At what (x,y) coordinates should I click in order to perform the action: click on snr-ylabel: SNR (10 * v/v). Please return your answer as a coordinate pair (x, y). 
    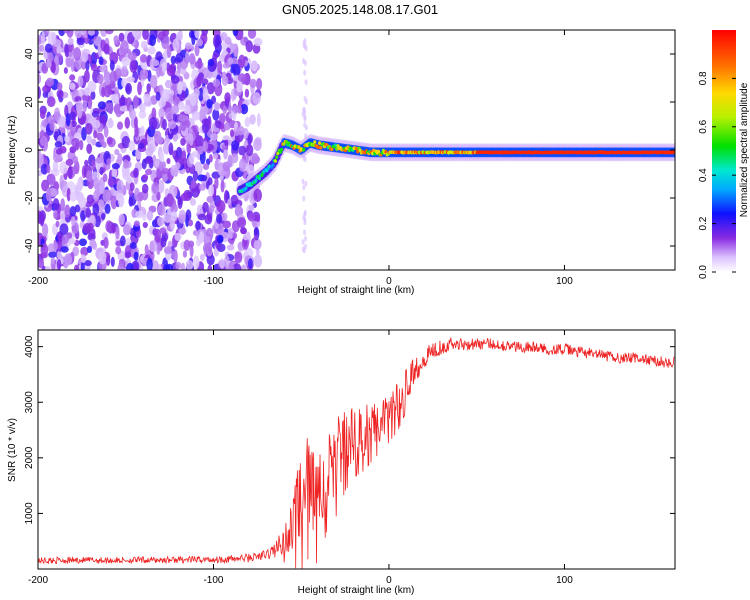
    Looking at the image, I should click on (12, 450).